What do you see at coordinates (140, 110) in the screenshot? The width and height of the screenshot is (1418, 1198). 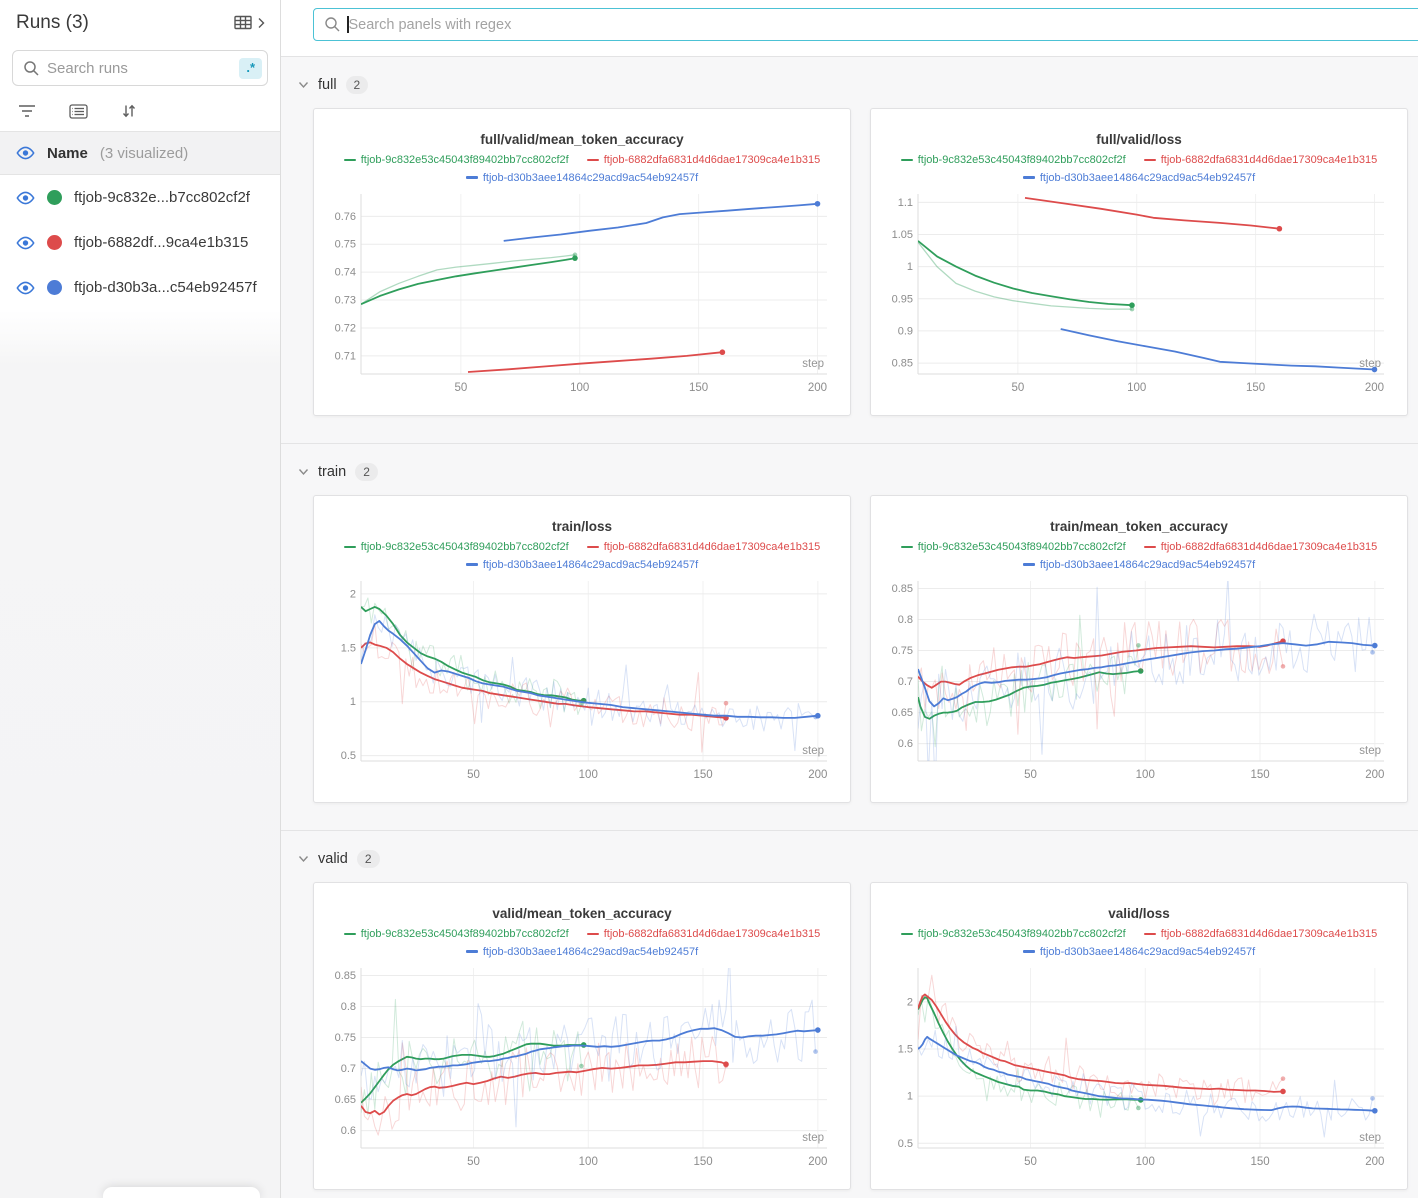 I see `sidebar-toolbar` at bounding box center [140, 110].